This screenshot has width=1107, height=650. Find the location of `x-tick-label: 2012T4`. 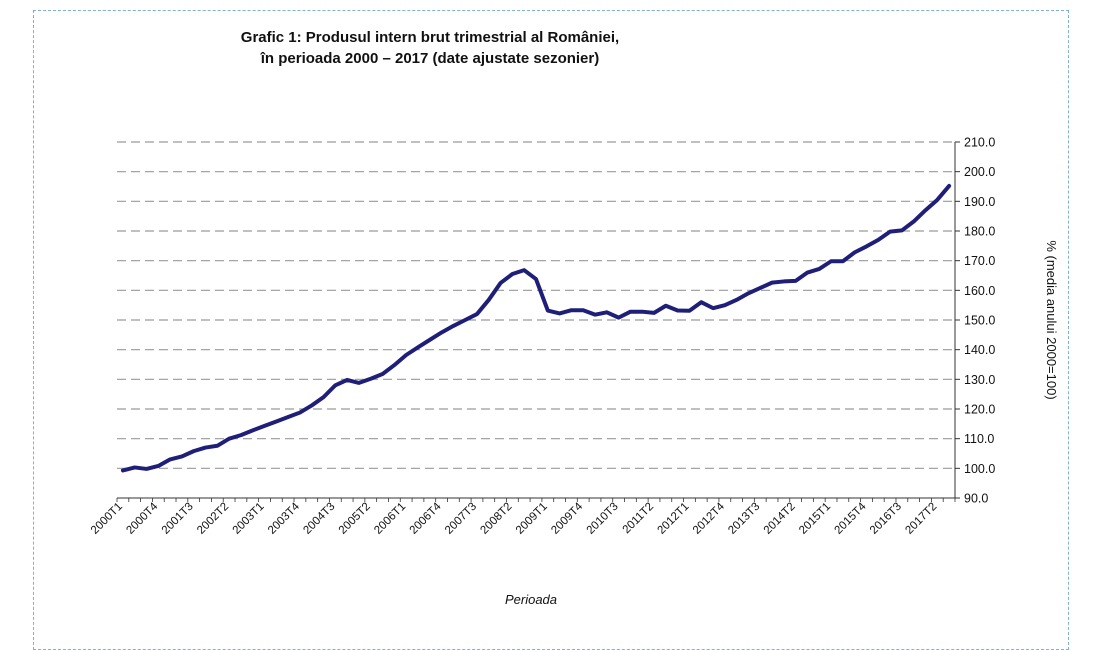

x-tick-label: 2012T4 is located at coordinates (709, 518).